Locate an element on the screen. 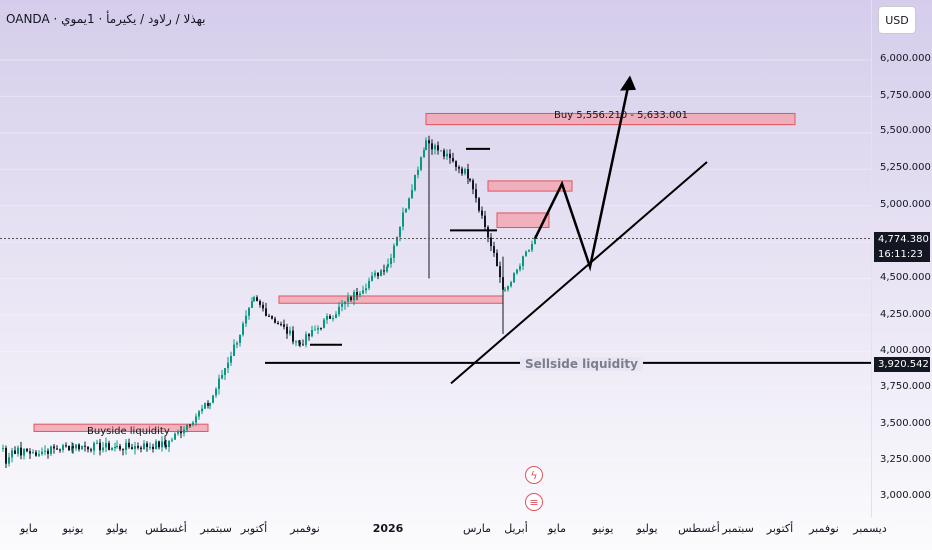  countdown-label: 16:11:23 is located at coordinates (902, 254).